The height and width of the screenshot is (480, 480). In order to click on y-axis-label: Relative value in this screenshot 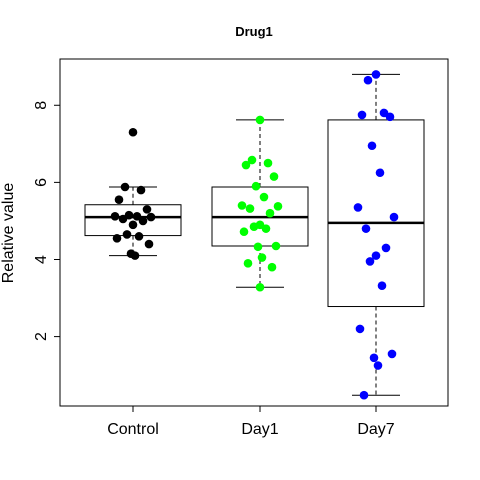, I will do `click(8, 233)`.